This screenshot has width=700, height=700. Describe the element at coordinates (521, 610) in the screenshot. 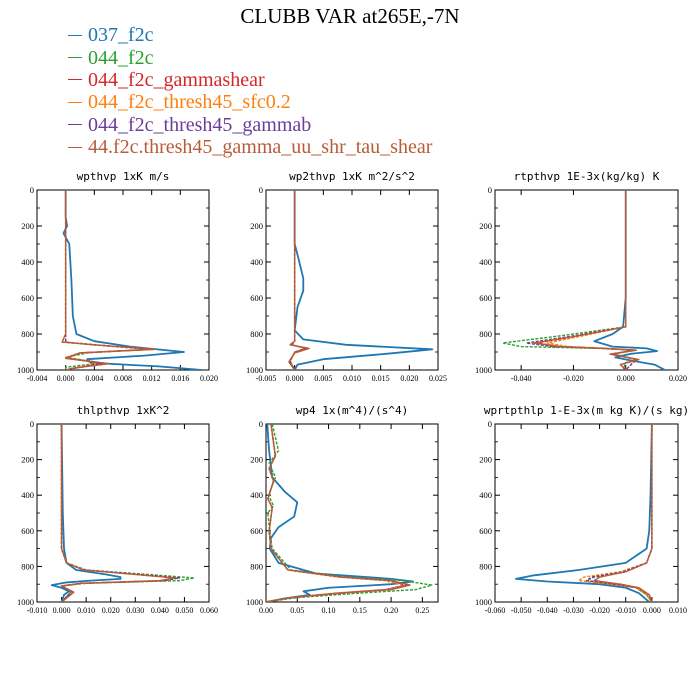

I see `x-tick-label: -0.050` at that location.